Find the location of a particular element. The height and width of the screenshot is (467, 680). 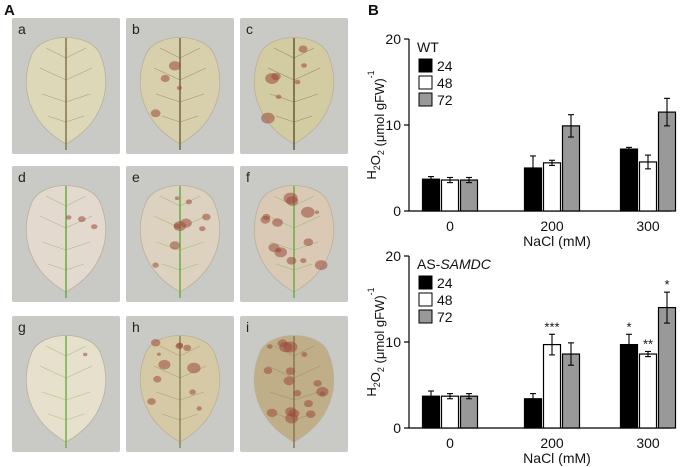

leaf-photo-a: a is located at coordinates (66, 86).